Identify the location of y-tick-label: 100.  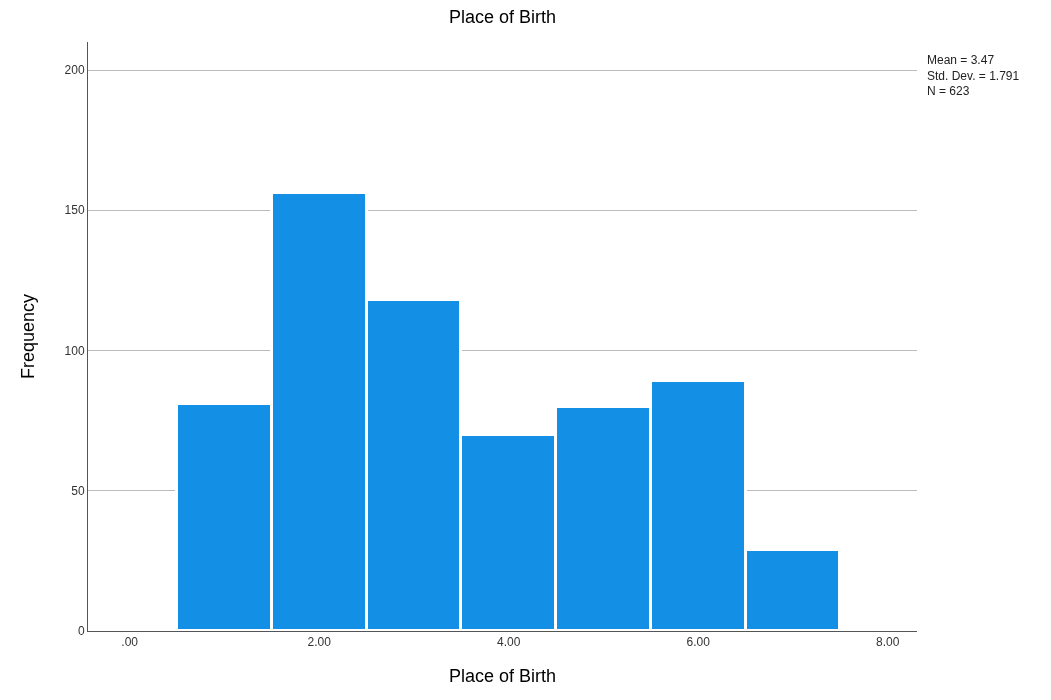
(74, 350).